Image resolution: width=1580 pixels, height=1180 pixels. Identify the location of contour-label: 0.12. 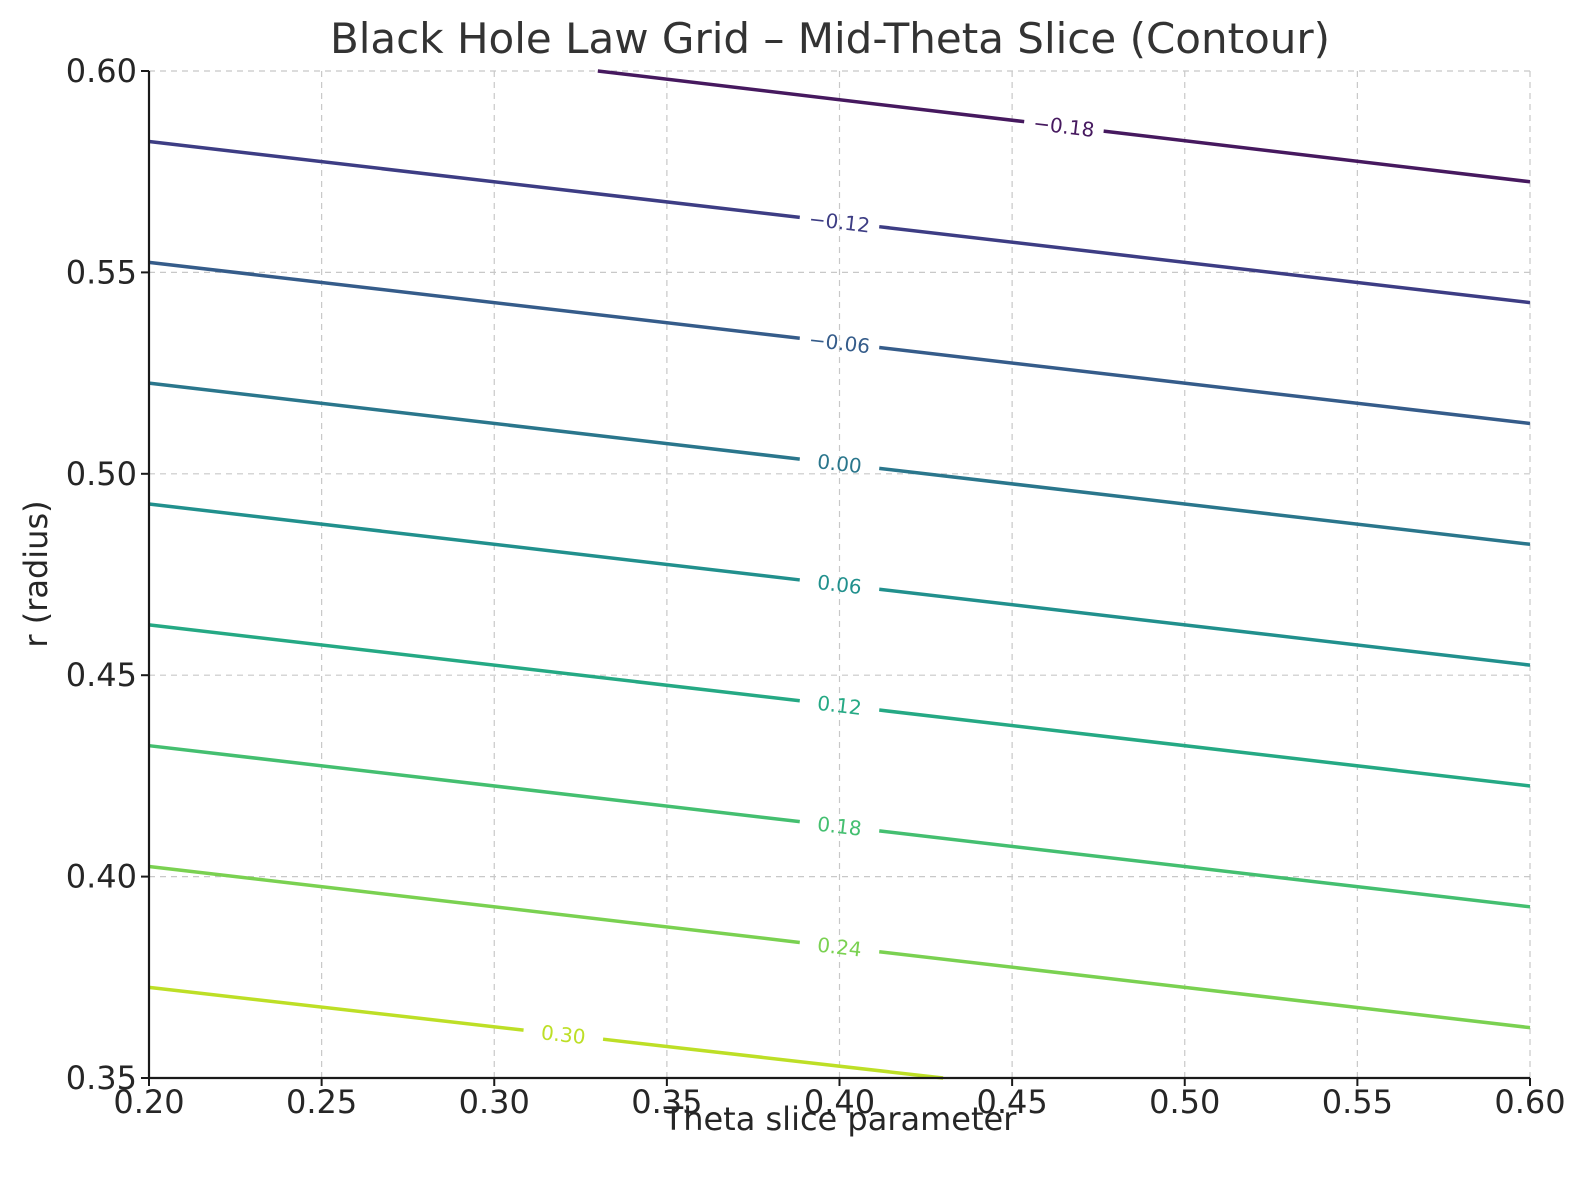
(839, 705).